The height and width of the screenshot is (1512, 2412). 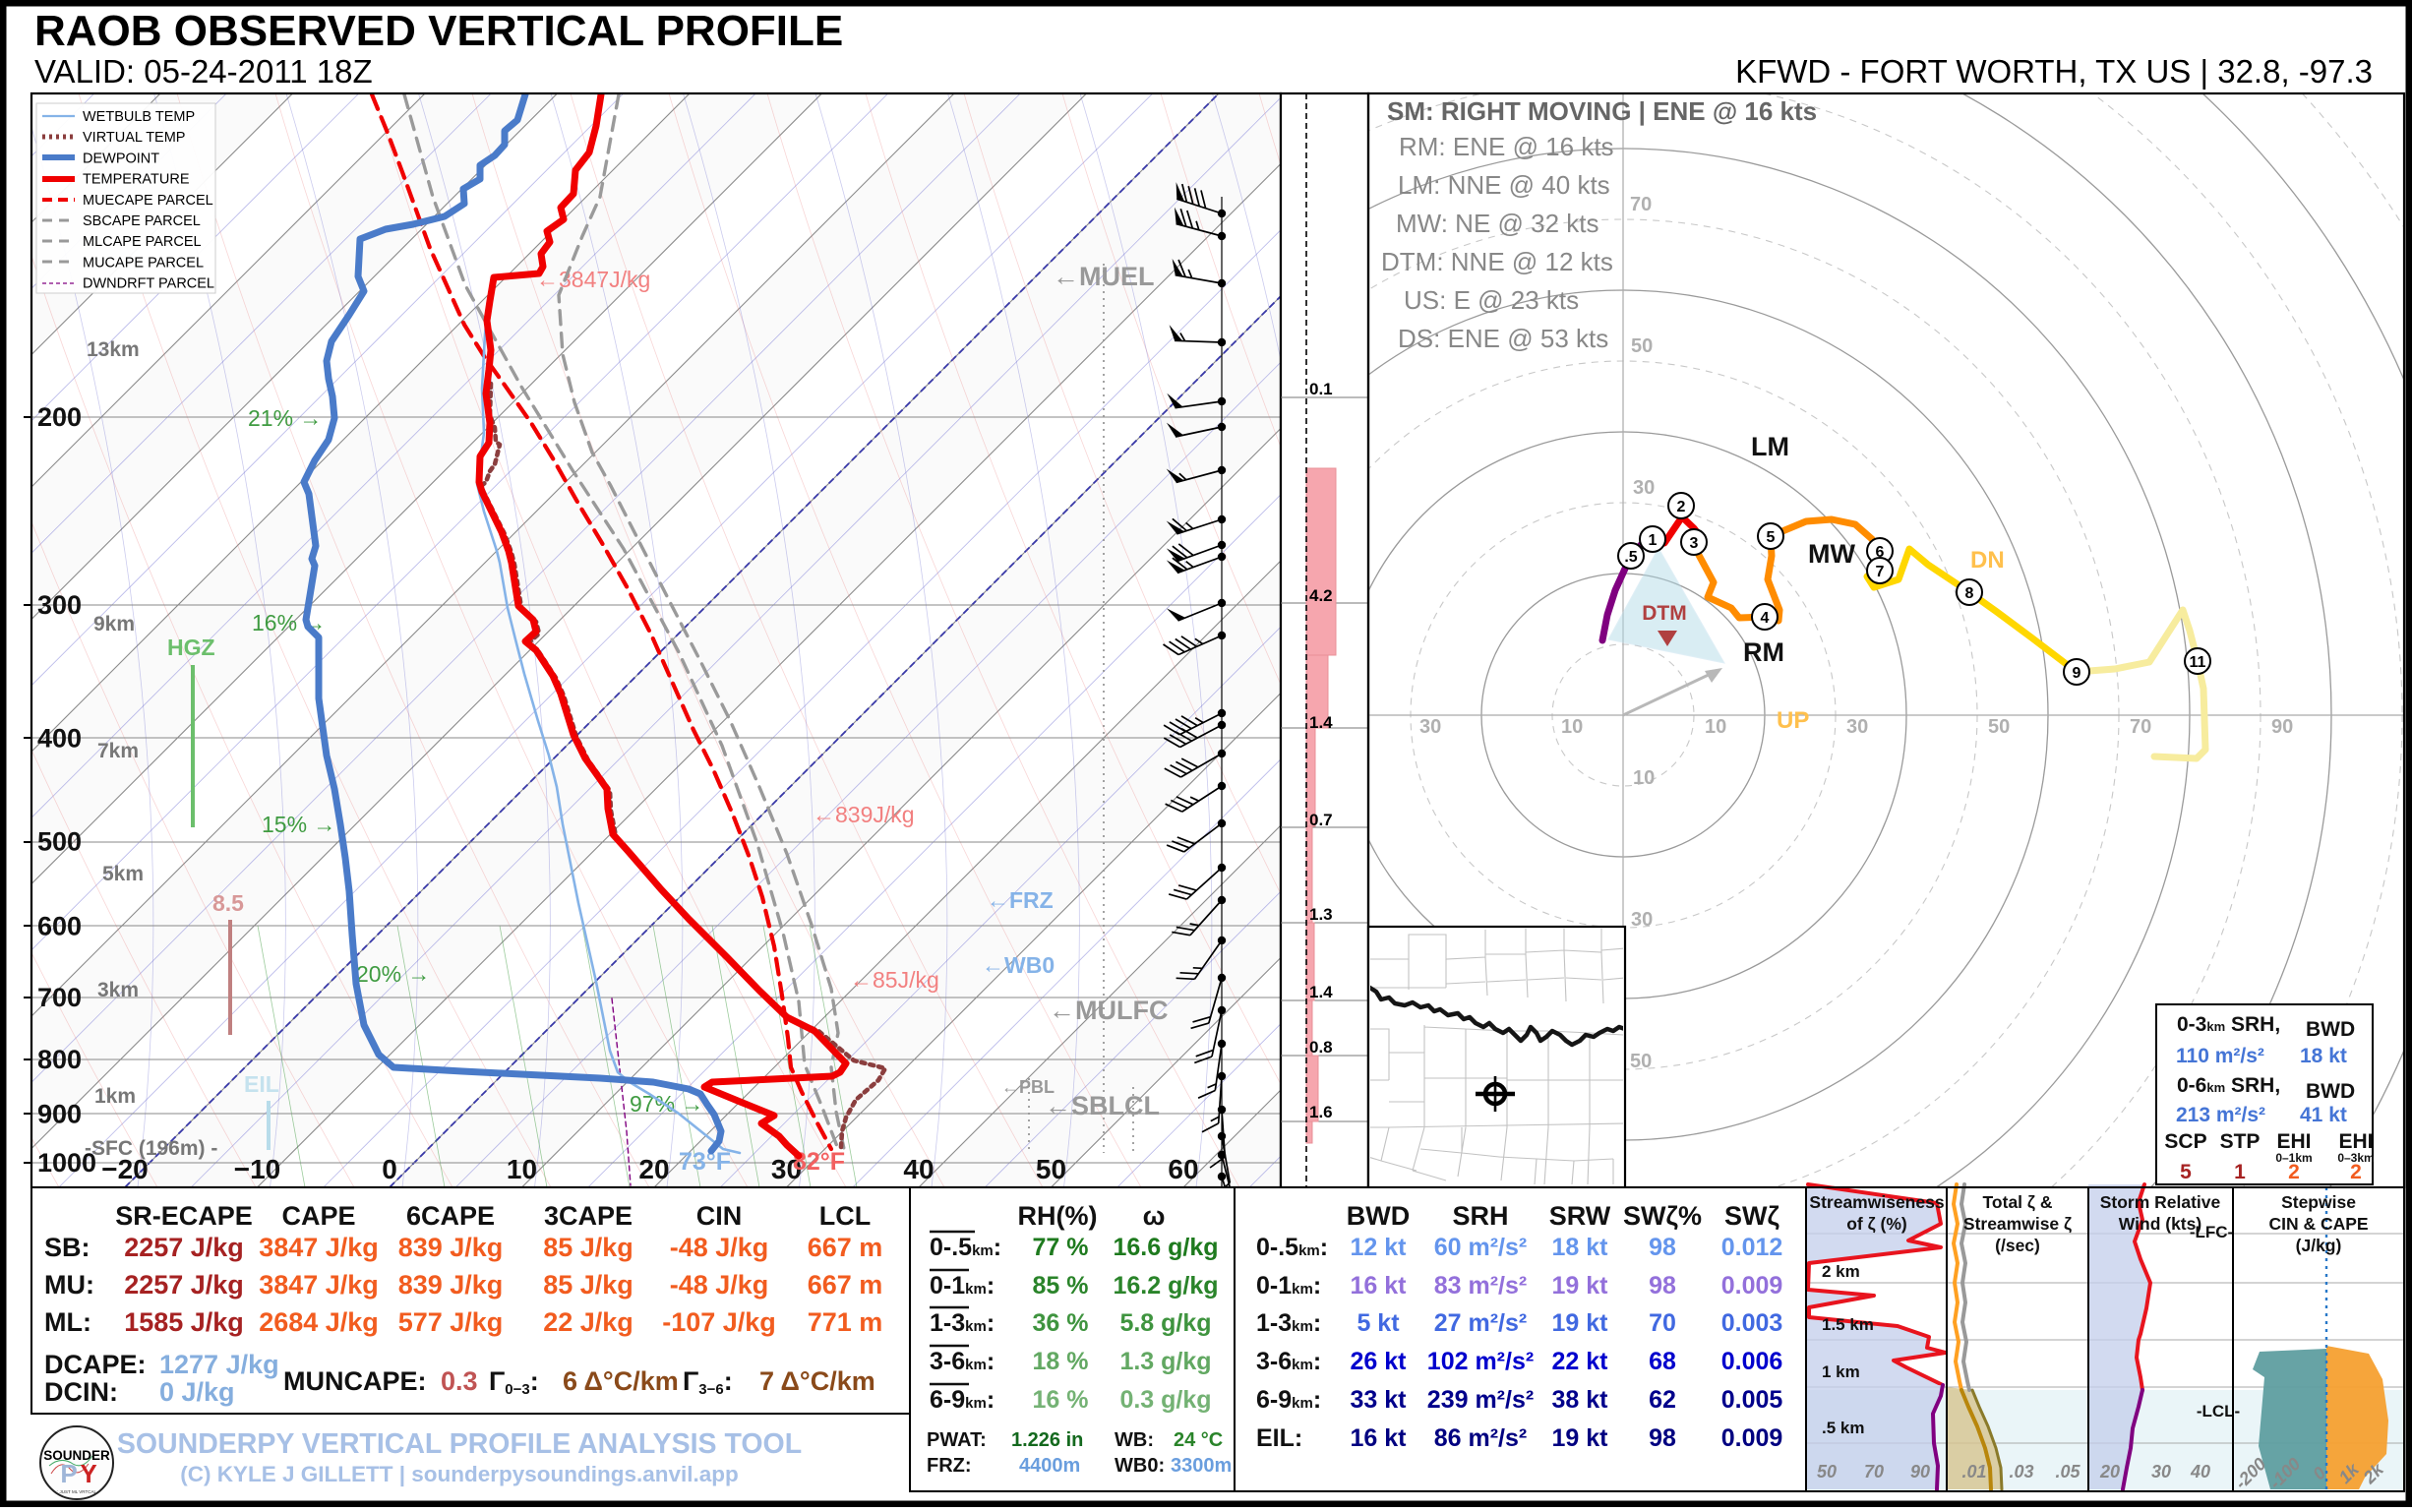 I want to click on svg-text: 3CAPE, so click(x=588, y=1216).